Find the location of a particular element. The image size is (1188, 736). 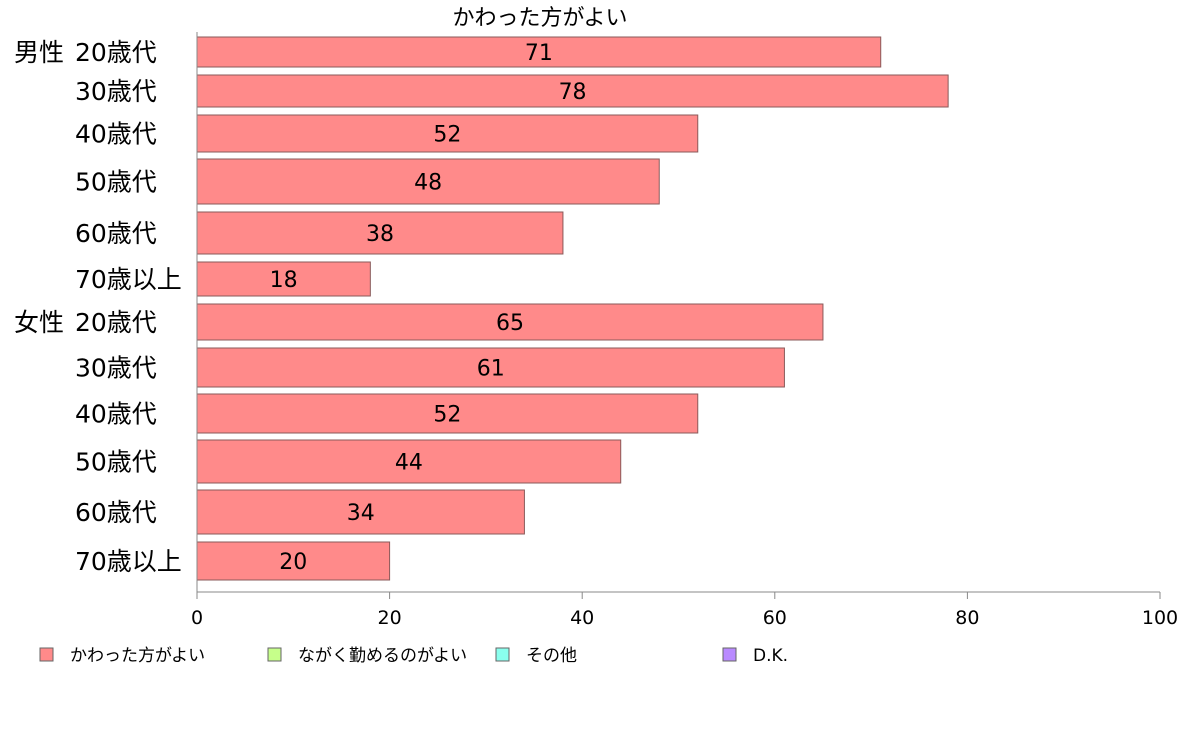

bar-data-label: 48 is located at coordinates (428, 183).